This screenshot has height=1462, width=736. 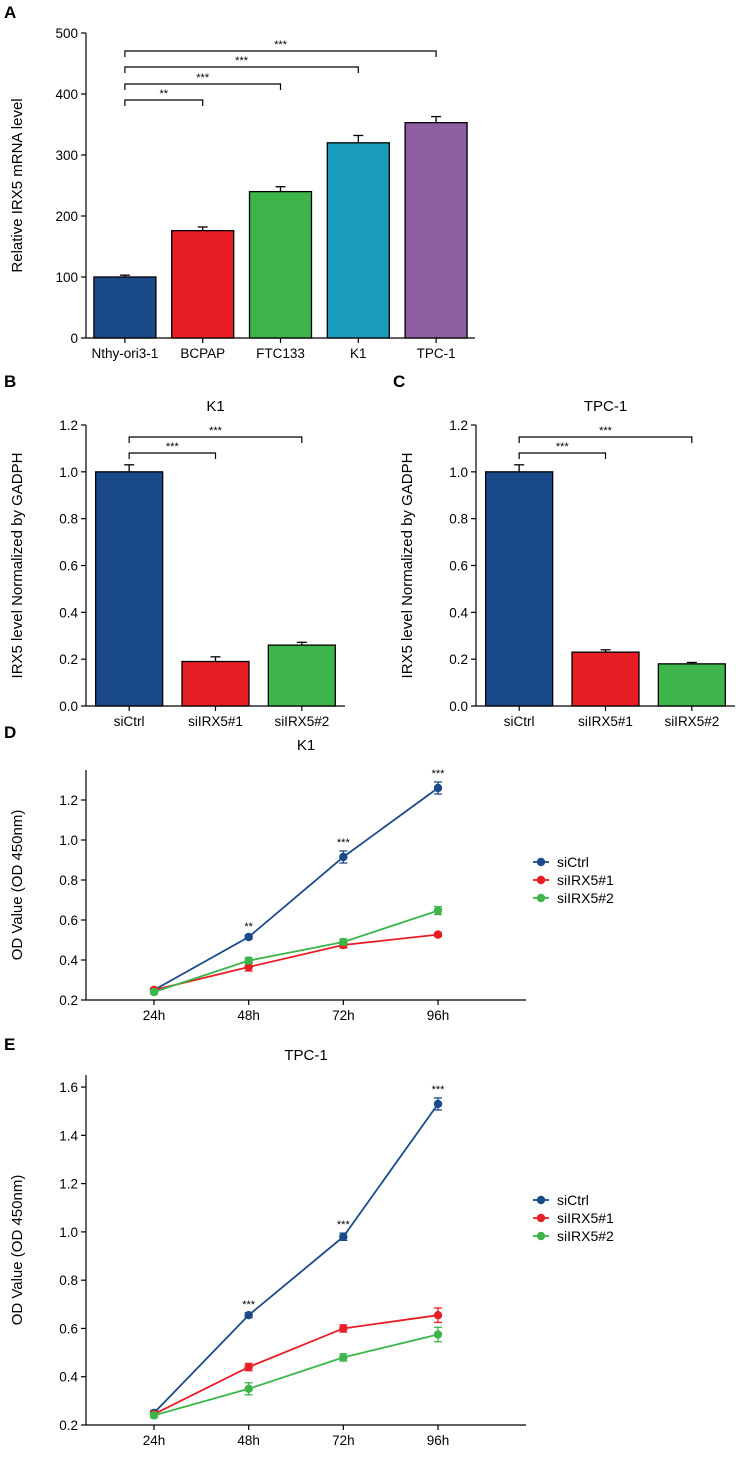 What do you see at coordinates (164, 94) in the screenshot?
I see `significance-label: **` at bounding box center [164, 94].